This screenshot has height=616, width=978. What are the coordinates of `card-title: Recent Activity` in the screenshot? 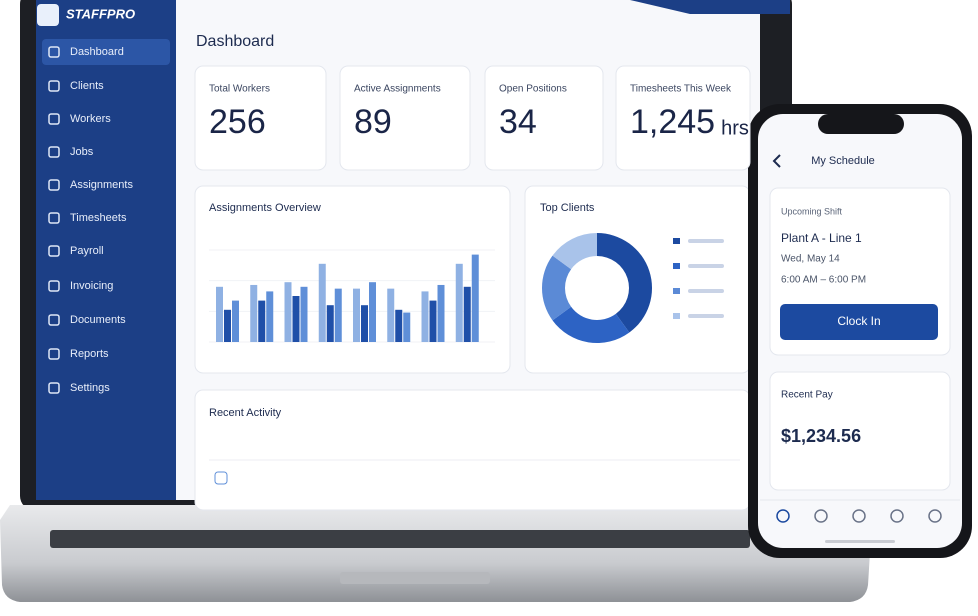 It's located at (245, 413).